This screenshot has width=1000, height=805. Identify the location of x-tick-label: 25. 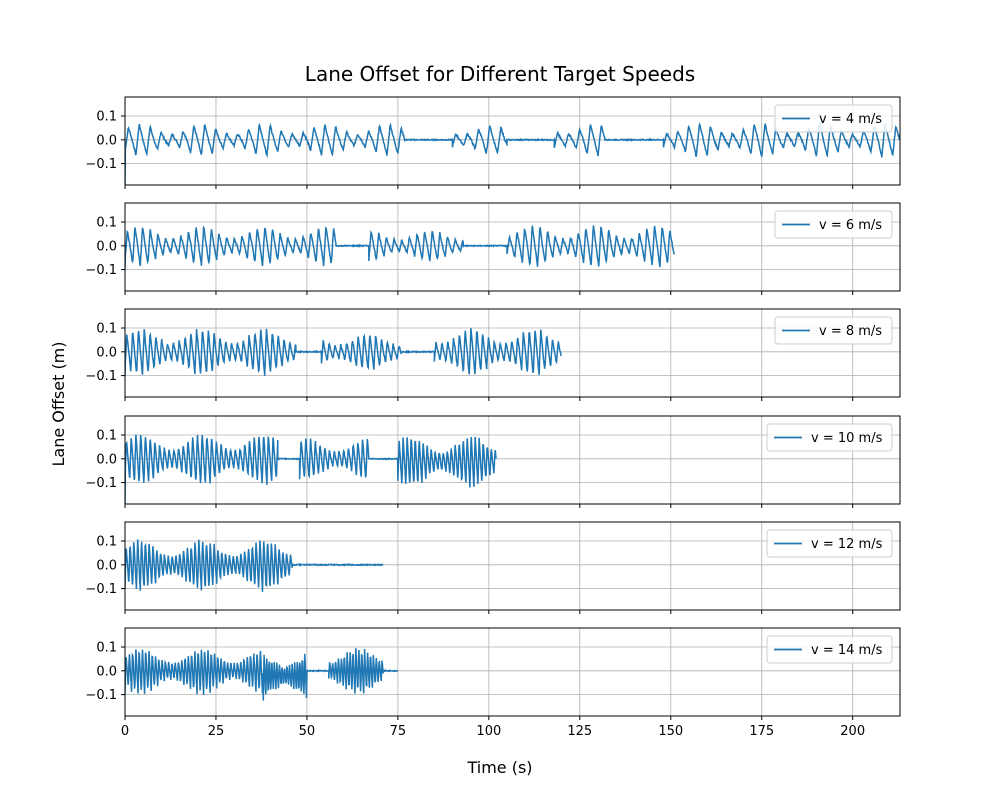
(216, 731).